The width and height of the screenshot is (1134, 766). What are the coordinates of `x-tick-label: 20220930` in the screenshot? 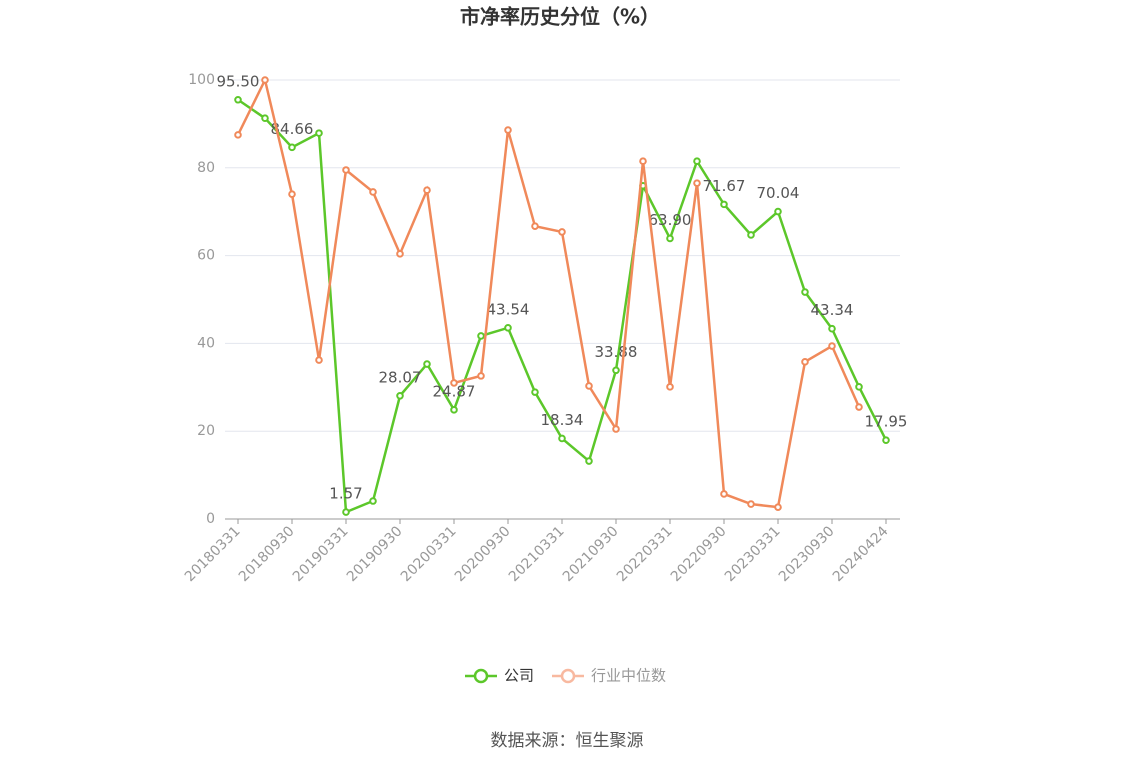 It's located at (699, 554).